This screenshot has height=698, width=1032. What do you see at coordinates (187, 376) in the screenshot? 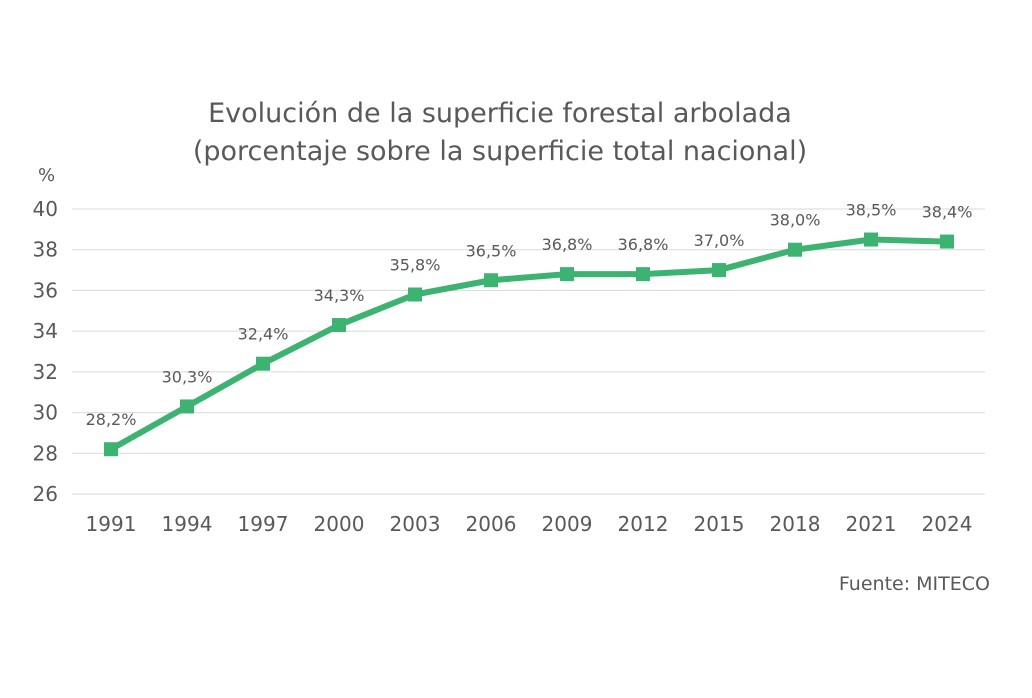
I see `data-label: 30,3%` at bounding box center [187, 376].